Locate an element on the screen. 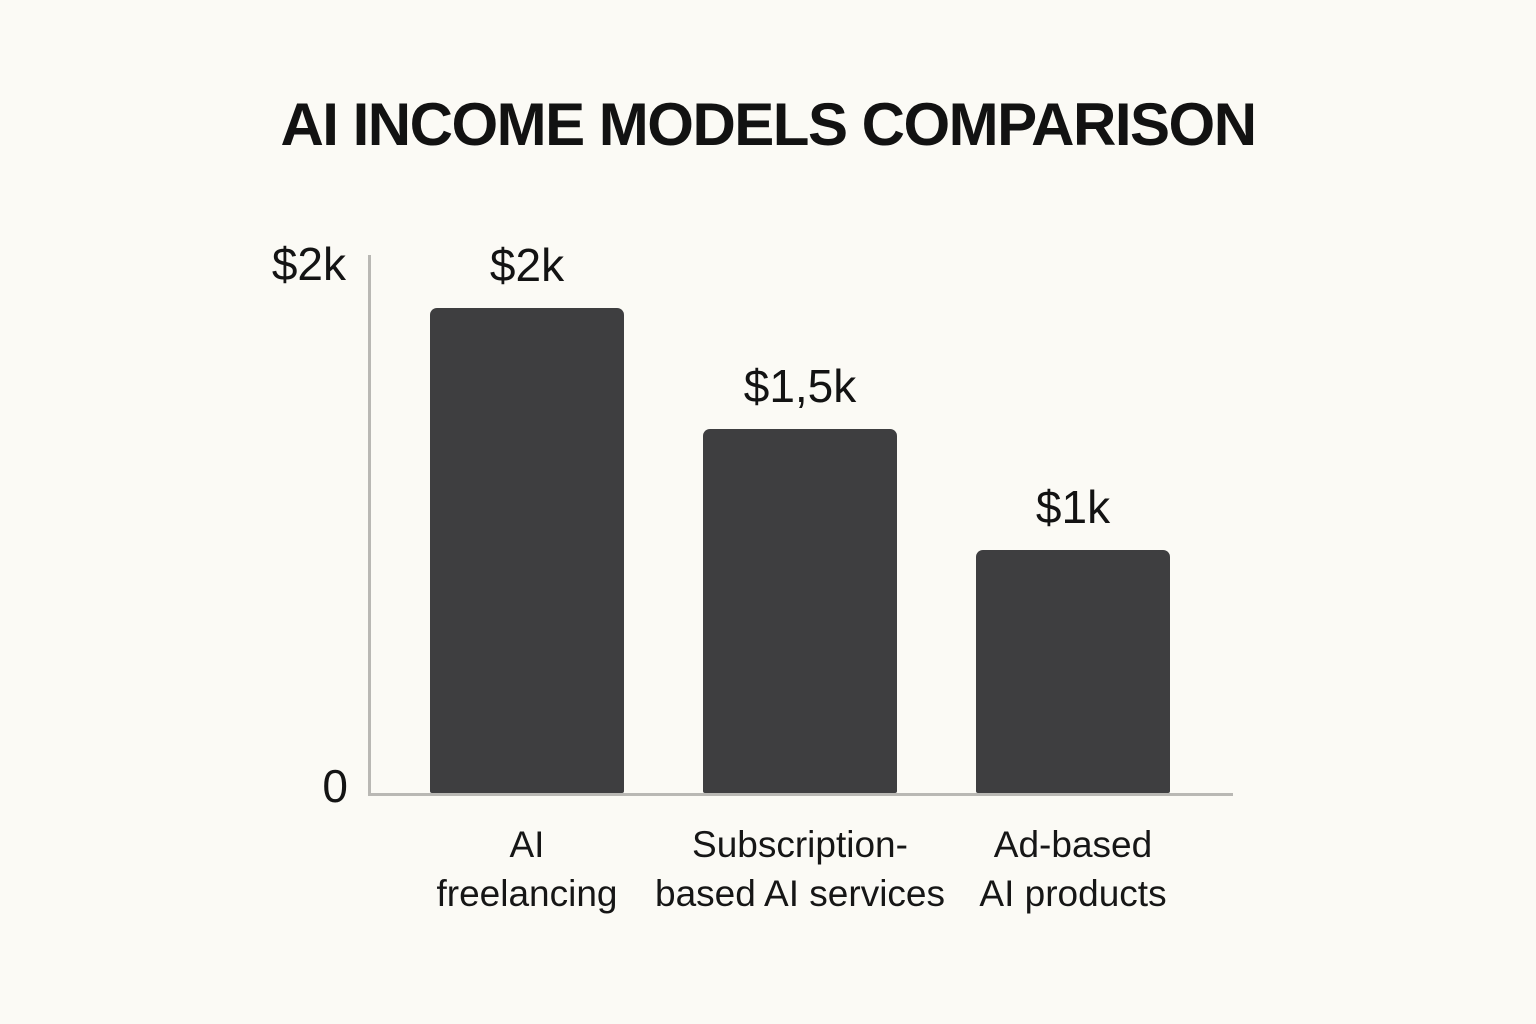 This screenshot has height=1024, width=1536. y-axis-line is located at coordinates (369, 524).